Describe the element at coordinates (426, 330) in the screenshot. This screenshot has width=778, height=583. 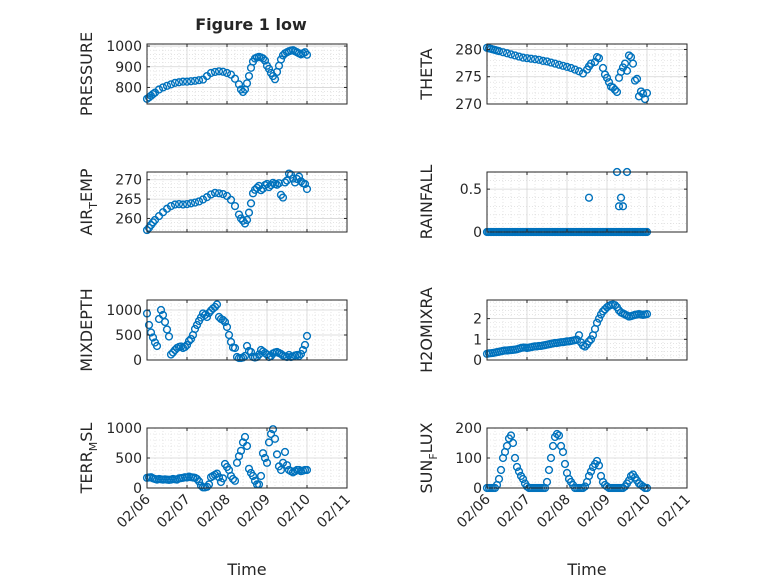
I see `y-axis-label: H2OMIXRA` at that location.